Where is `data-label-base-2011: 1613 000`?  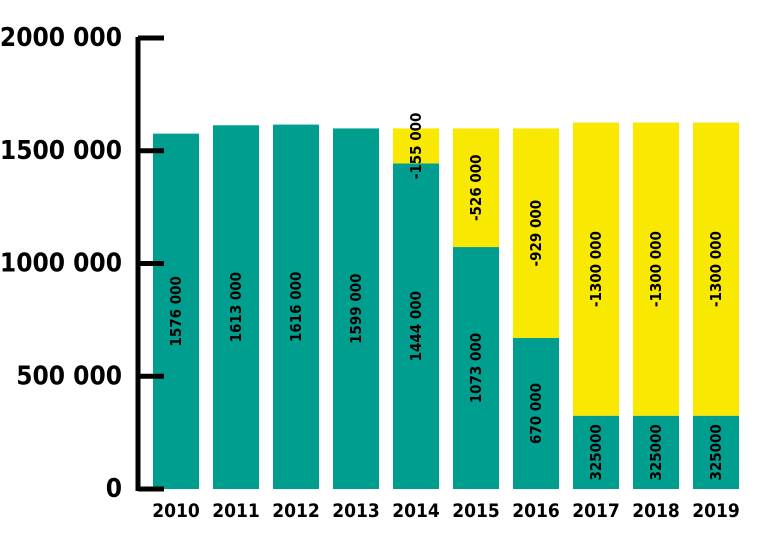 data-label-base-2011: 1613 000 is located at coordinates (236, 307).